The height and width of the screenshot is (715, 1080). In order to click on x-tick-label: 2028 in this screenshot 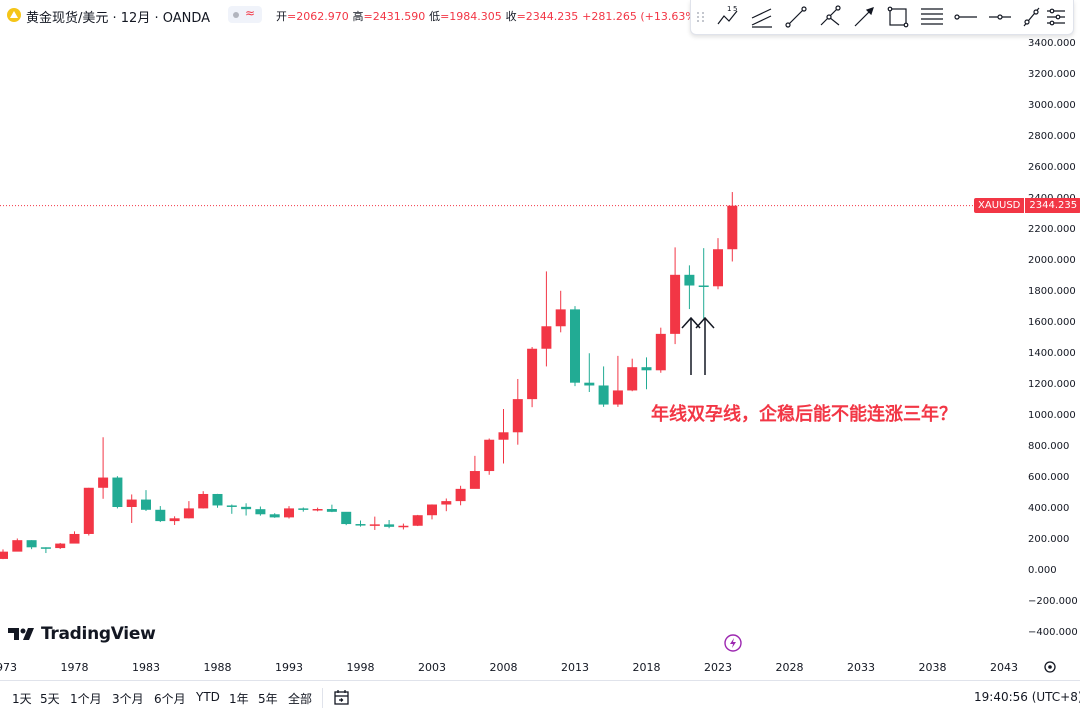, I will do `click(790, 667)`.